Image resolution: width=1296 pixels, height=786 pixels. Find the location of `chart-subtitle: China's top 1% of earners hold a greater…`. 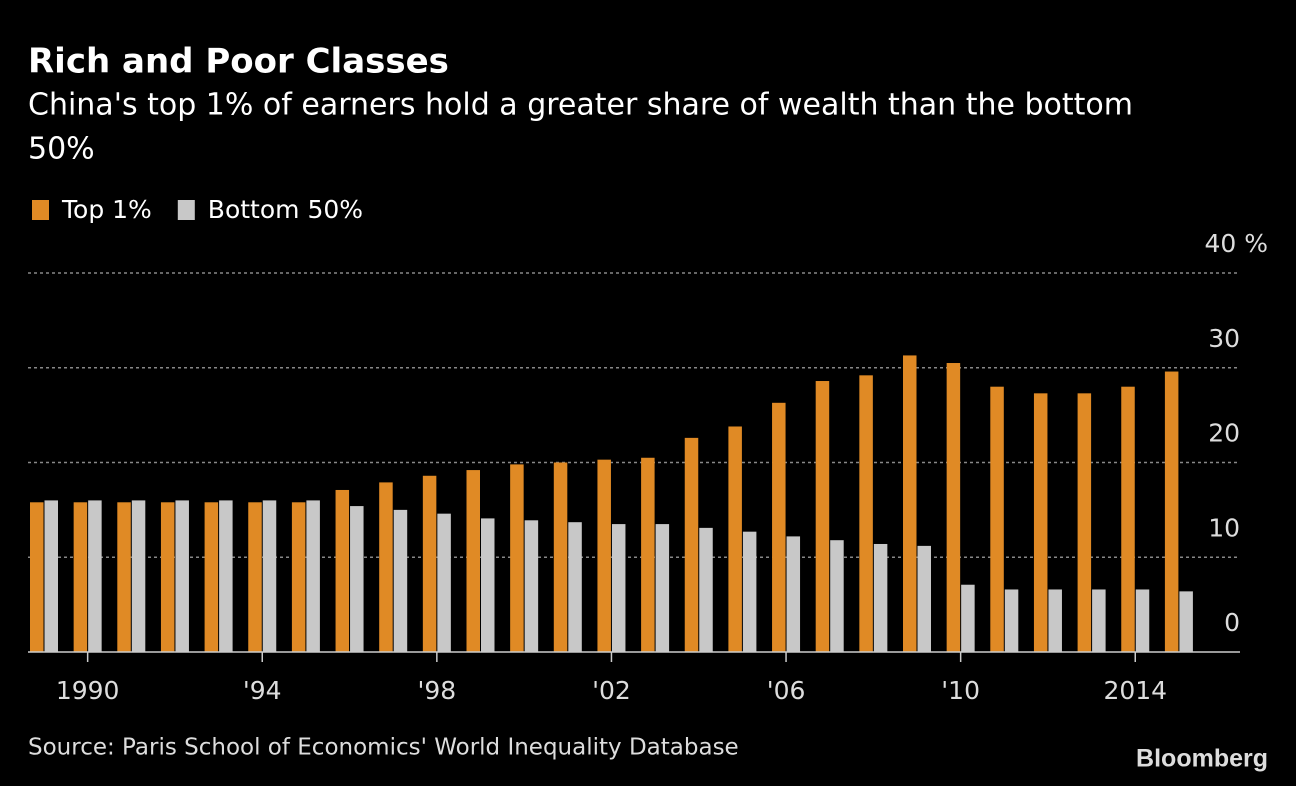

chart-subtitle: China's top 1% of earners hold a greater… is located at coordinates (580, 105).